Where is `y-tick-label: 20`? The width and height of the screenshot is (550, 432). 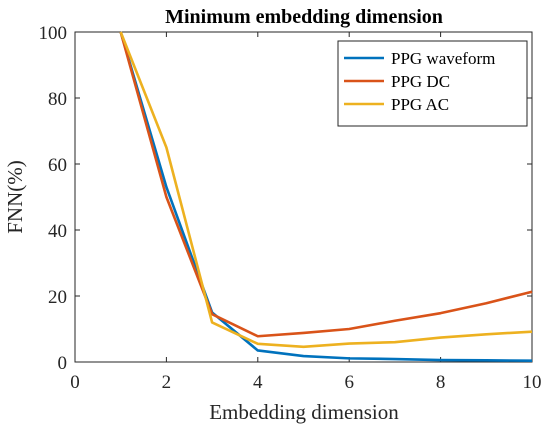
y-tick-label: 20 is located at coordinates (57, 297).